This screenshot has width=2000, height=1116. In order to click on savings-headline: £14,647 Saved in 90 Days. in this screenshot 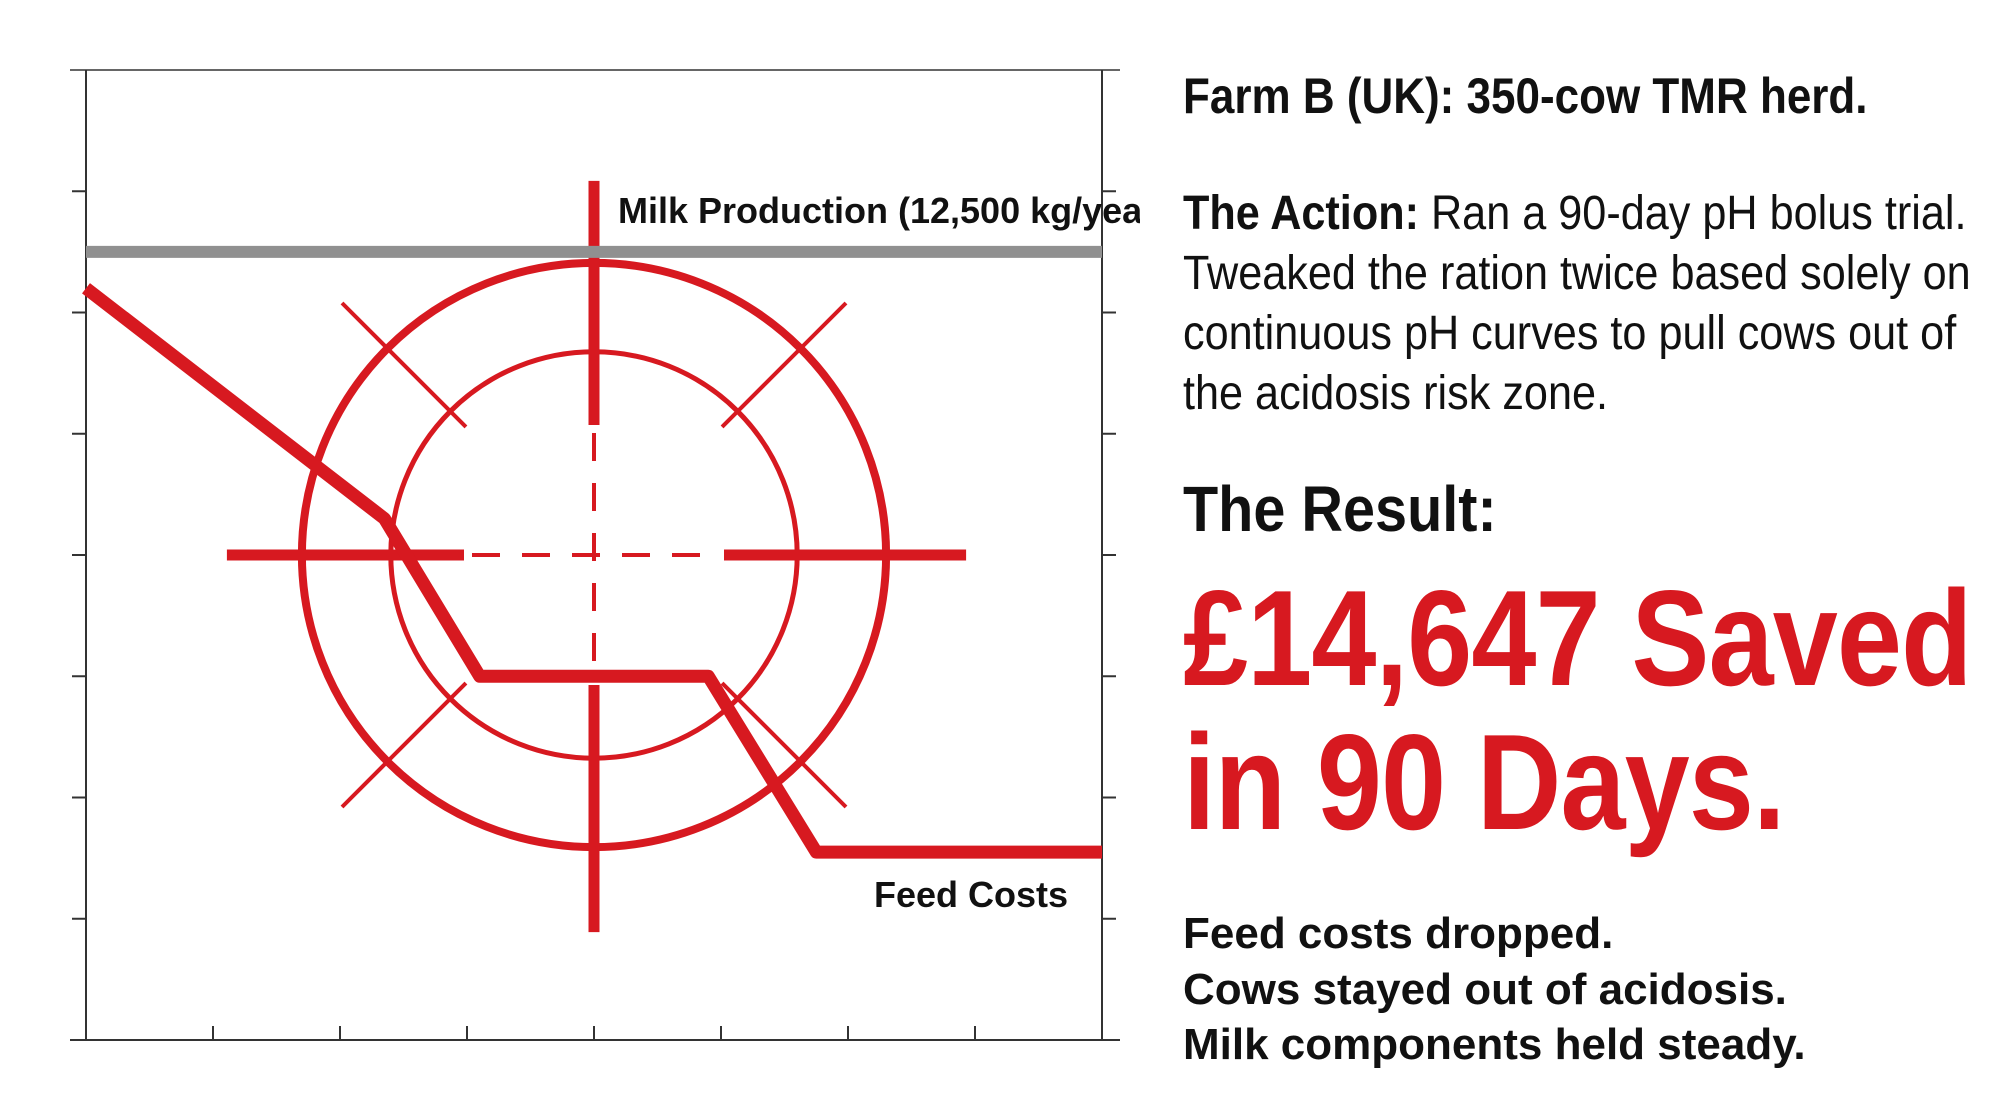, I will do `click(1578, 710)`.